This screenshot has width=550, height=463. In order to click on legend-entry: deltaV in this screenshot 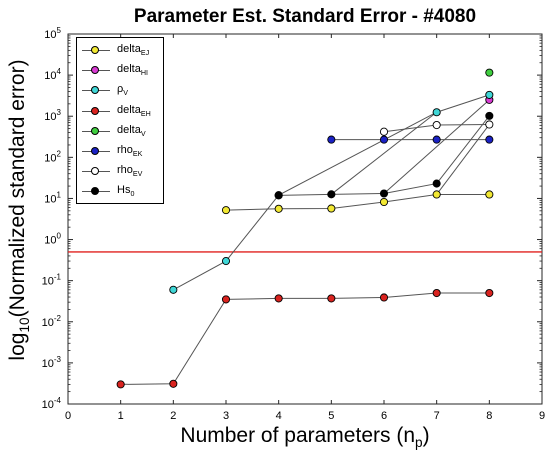, I will do `click(120, 132)`.